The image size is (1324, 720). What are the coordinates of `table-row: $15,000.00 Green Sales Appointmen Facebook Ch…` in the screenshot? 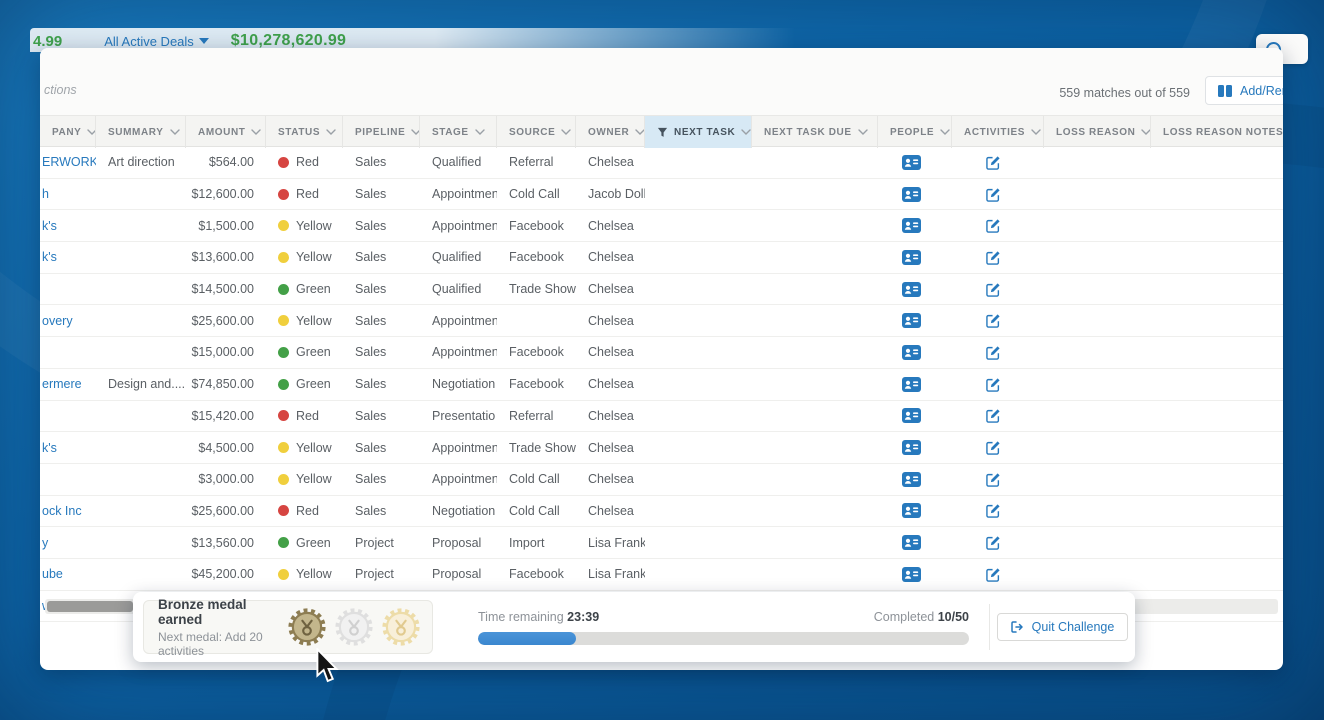 It's located at (661, 353).